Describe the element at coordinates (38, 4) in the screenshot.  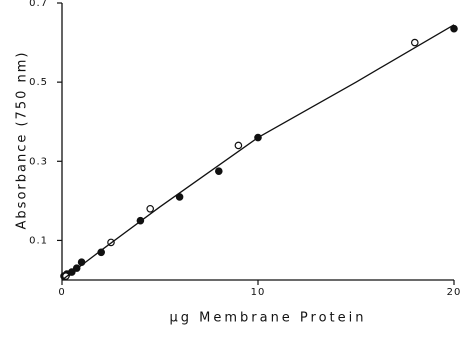
I see `y-tick-label: 0.7` at that location.